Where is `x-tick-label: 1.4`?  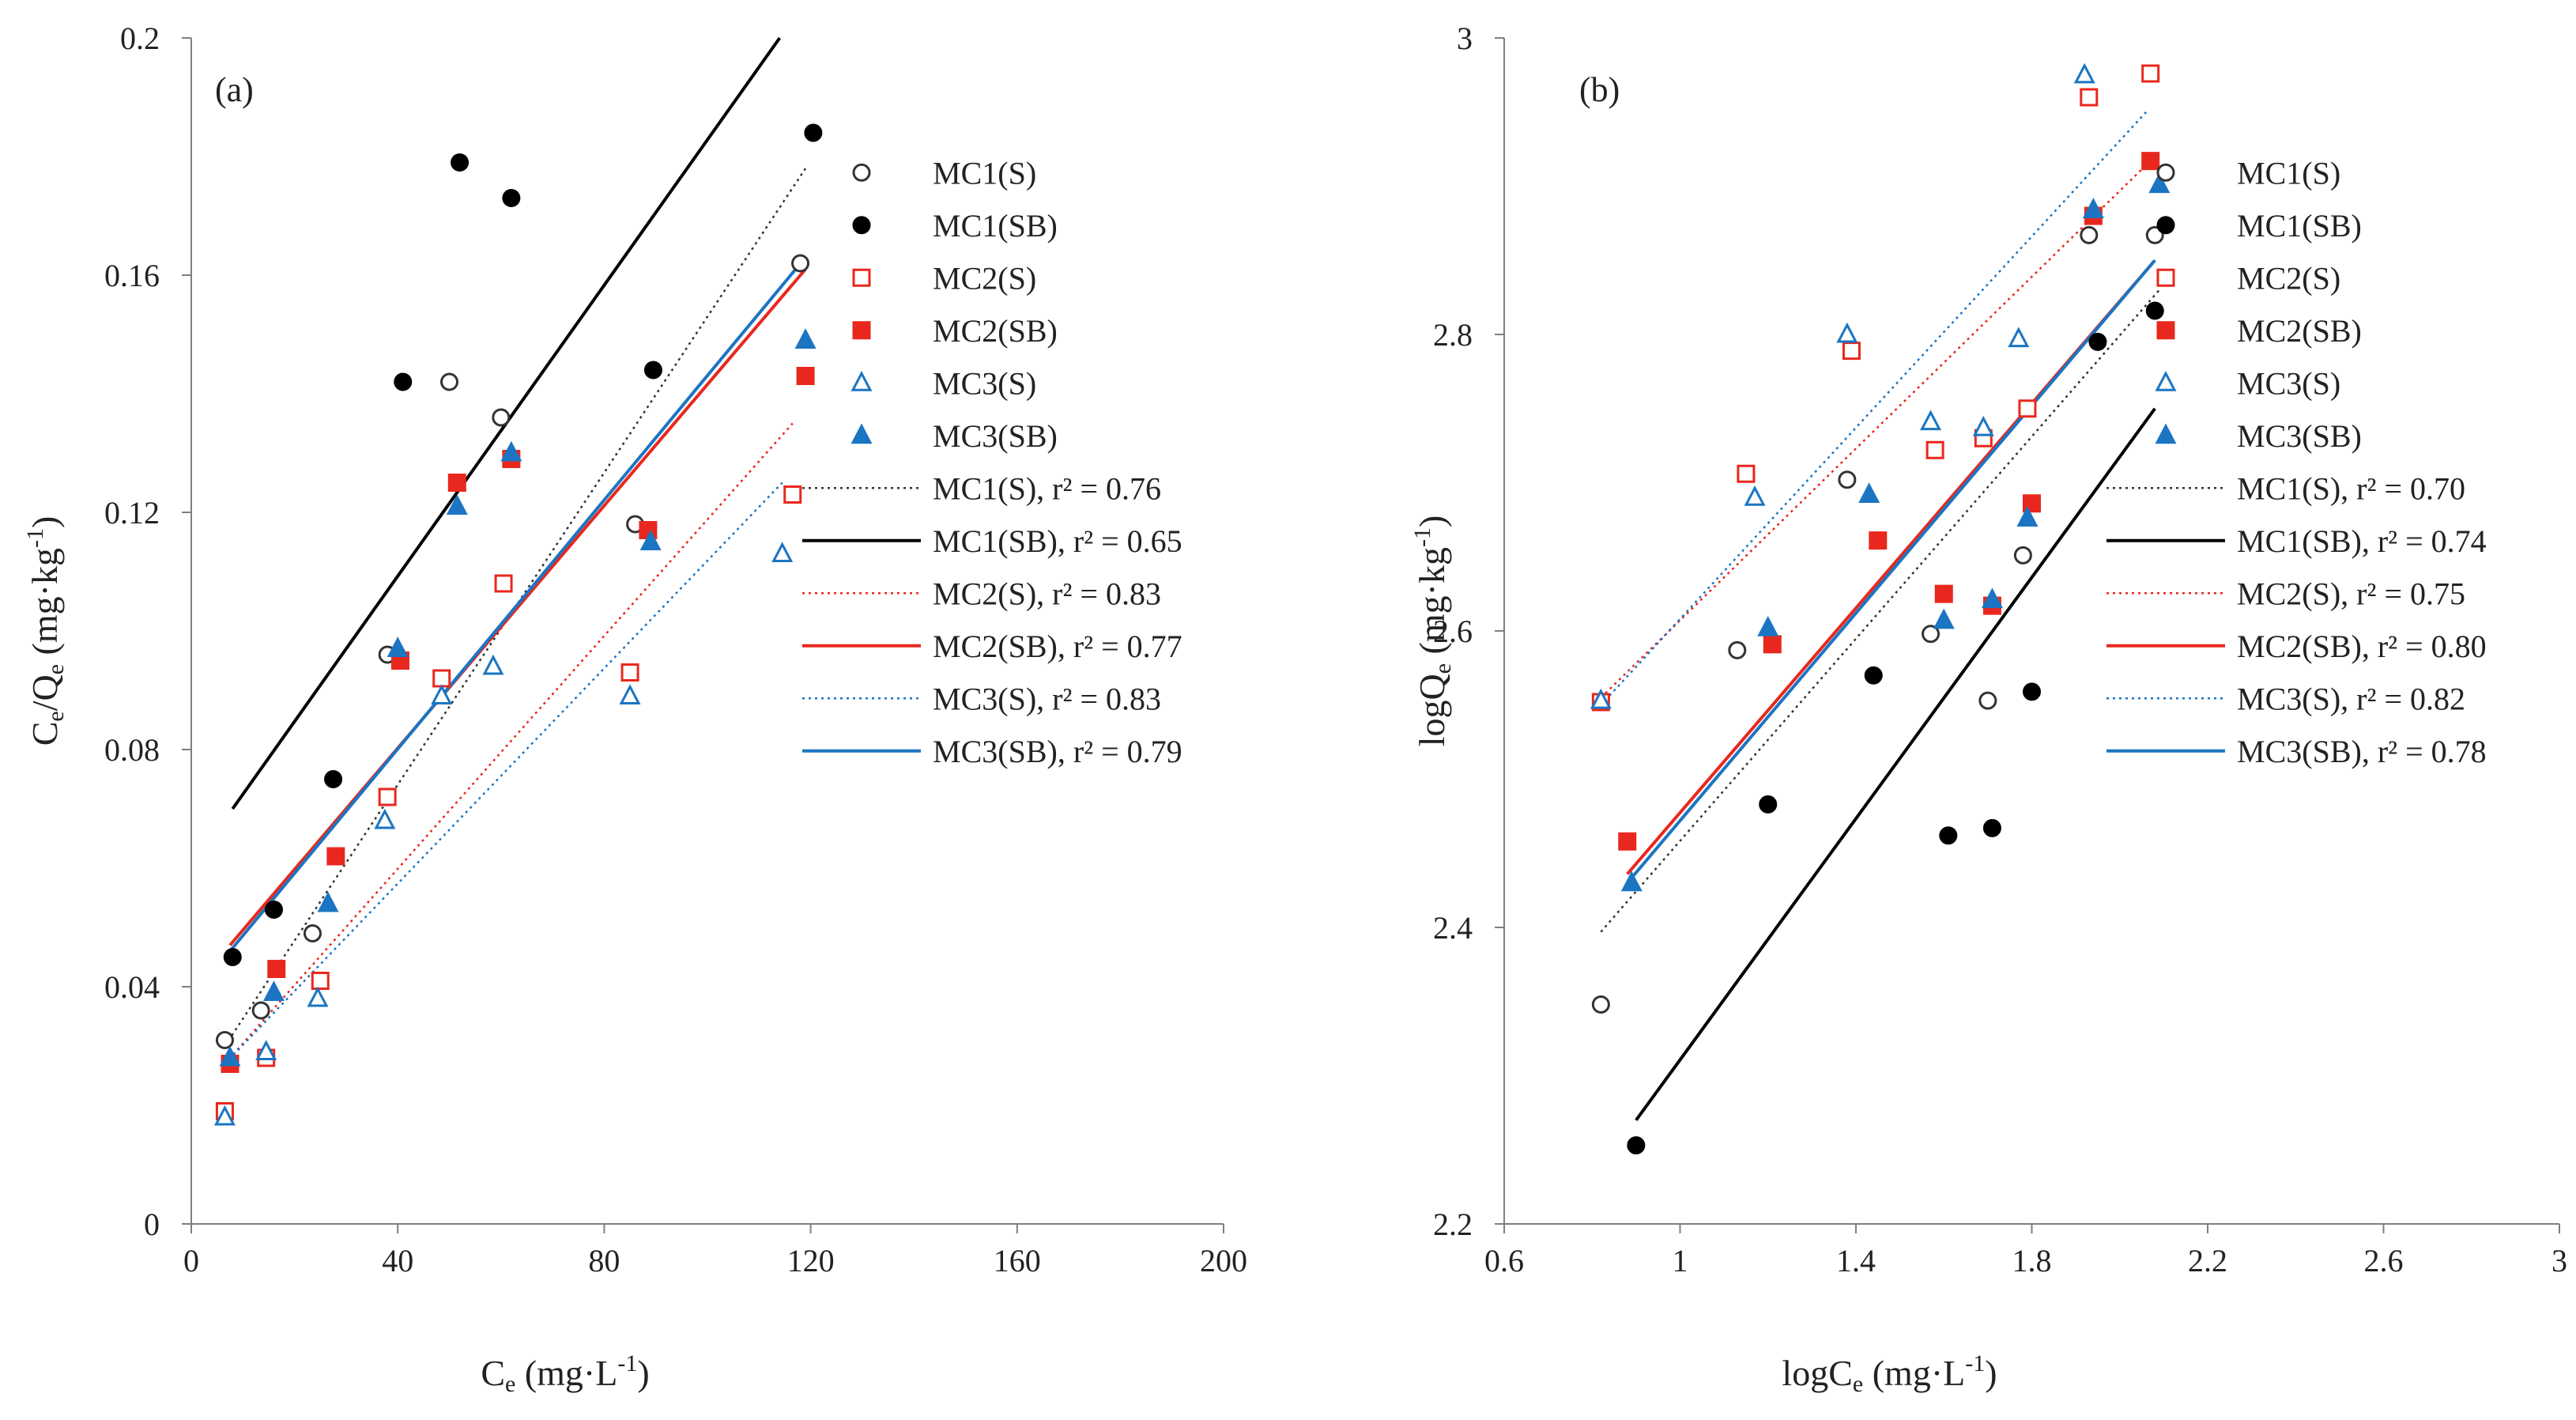 x-tick-label: 1.4 is located at coordinates (1856, 1261).